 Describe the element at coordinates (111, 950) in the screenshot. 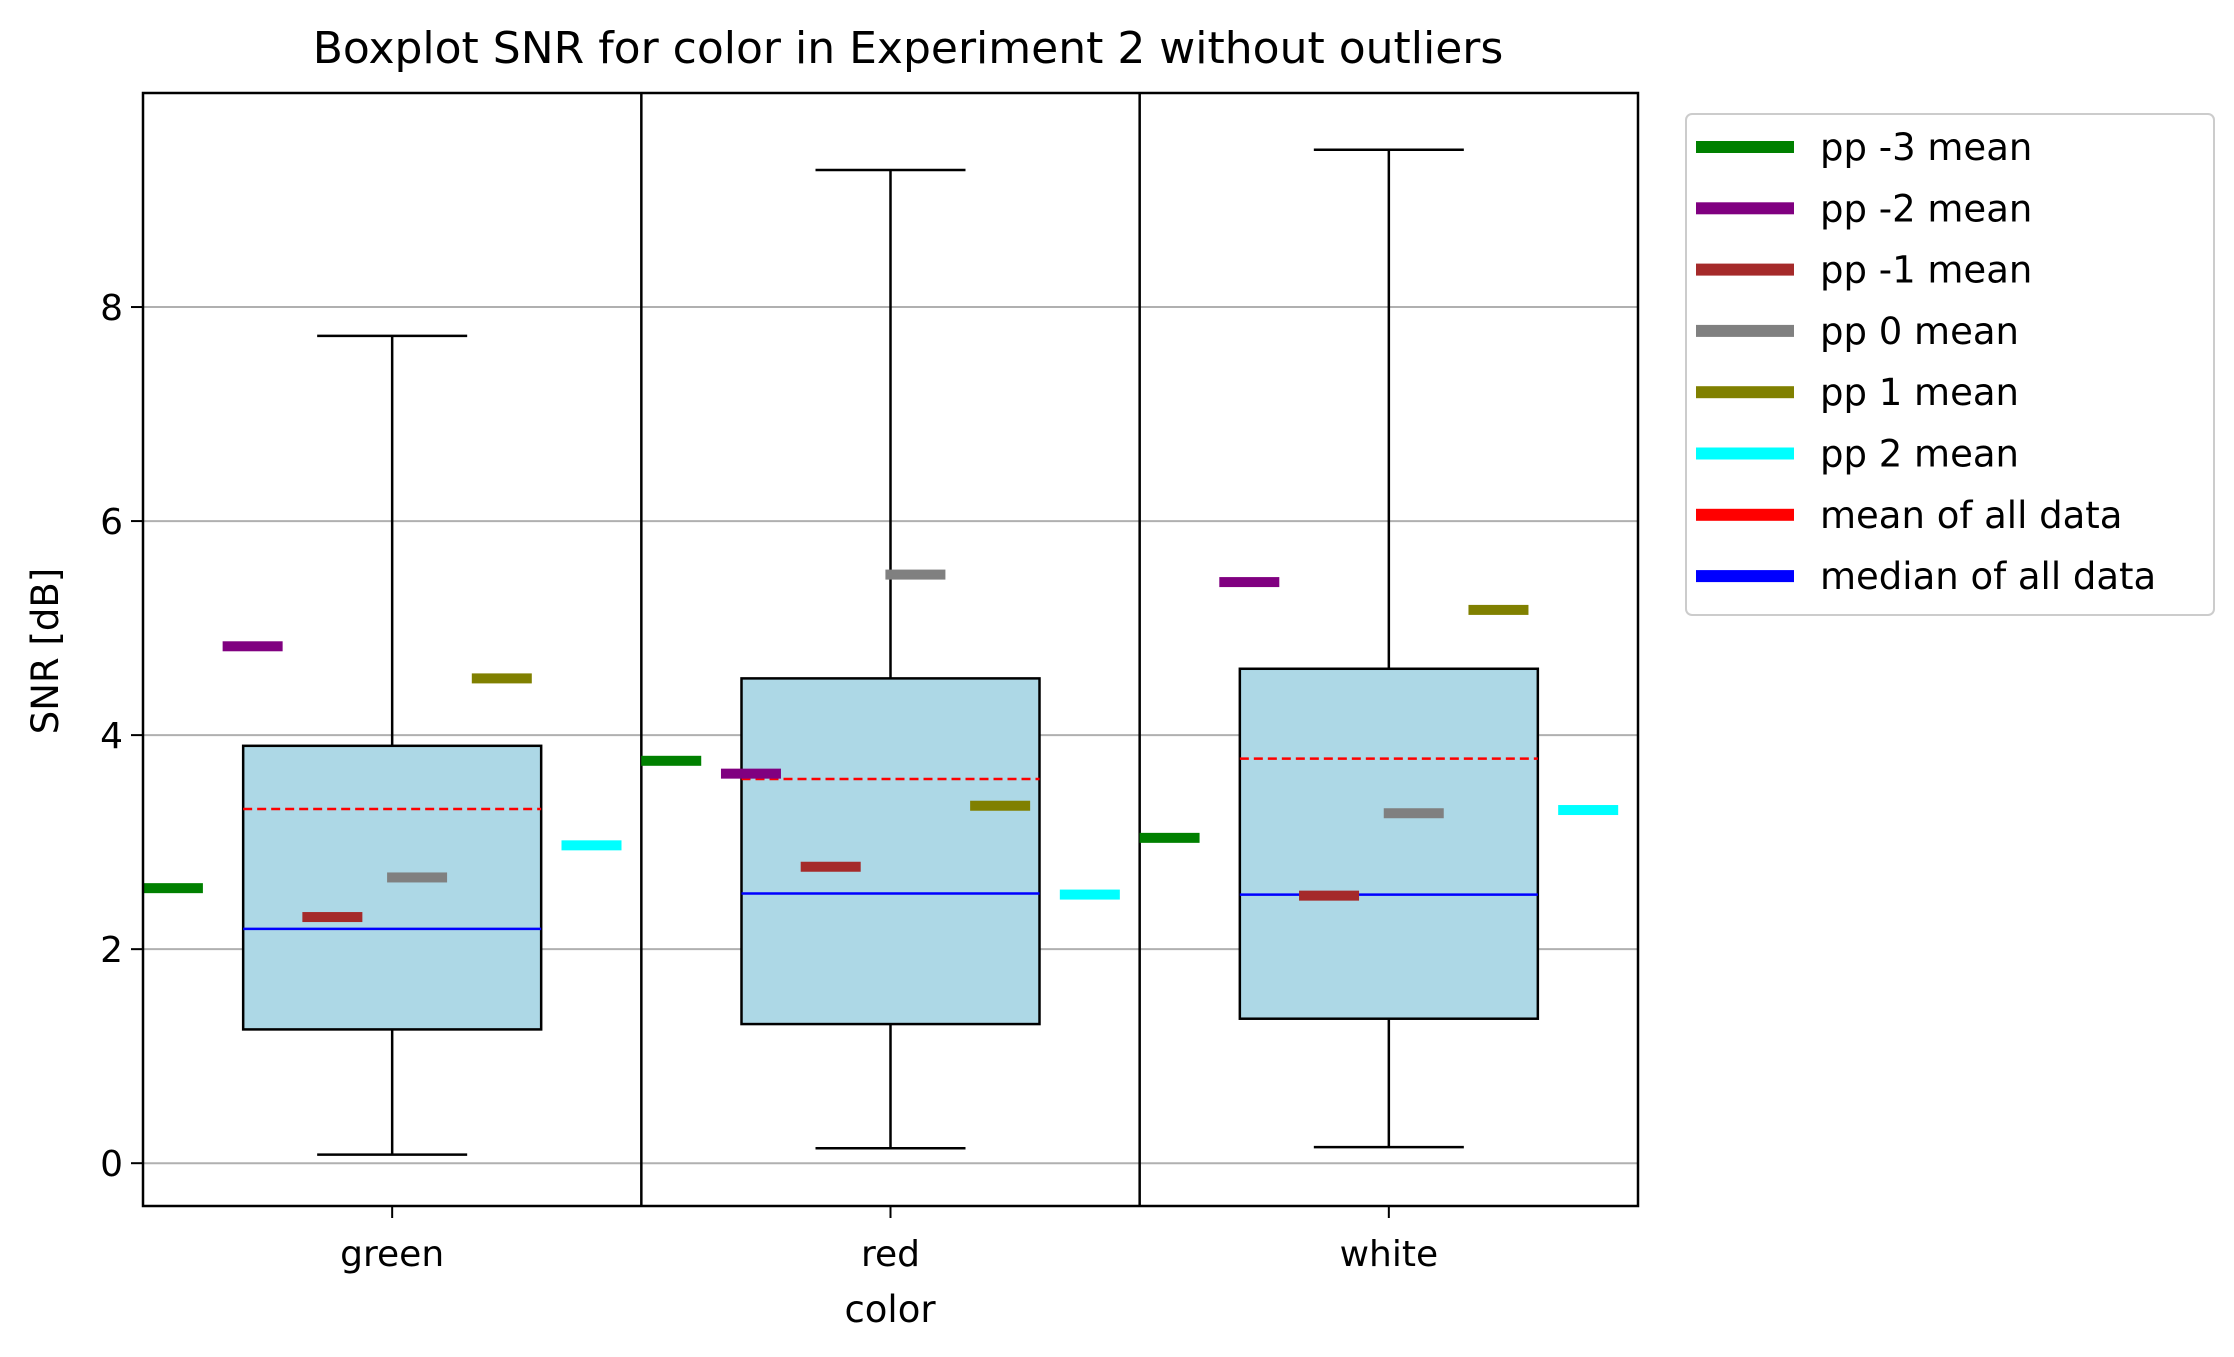

I see `y-tick-label: 2` at that location.